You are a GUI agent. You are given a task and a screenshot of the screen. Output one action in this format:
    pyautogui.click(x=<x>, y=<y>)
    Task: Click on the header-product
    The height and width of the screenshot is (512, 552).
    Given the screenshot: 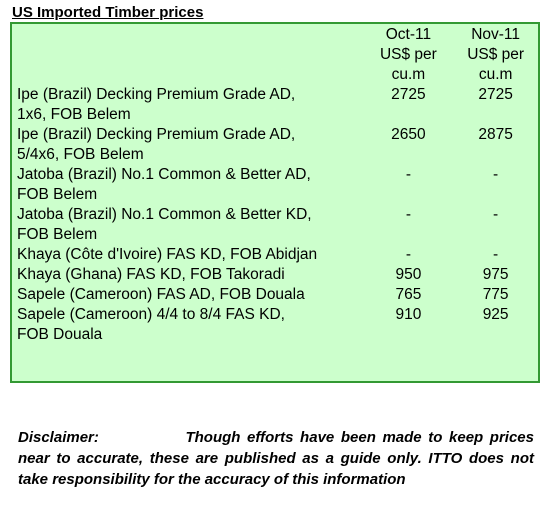 What is the action you would take?
    pyautogui.click(x=190, y=55)
    